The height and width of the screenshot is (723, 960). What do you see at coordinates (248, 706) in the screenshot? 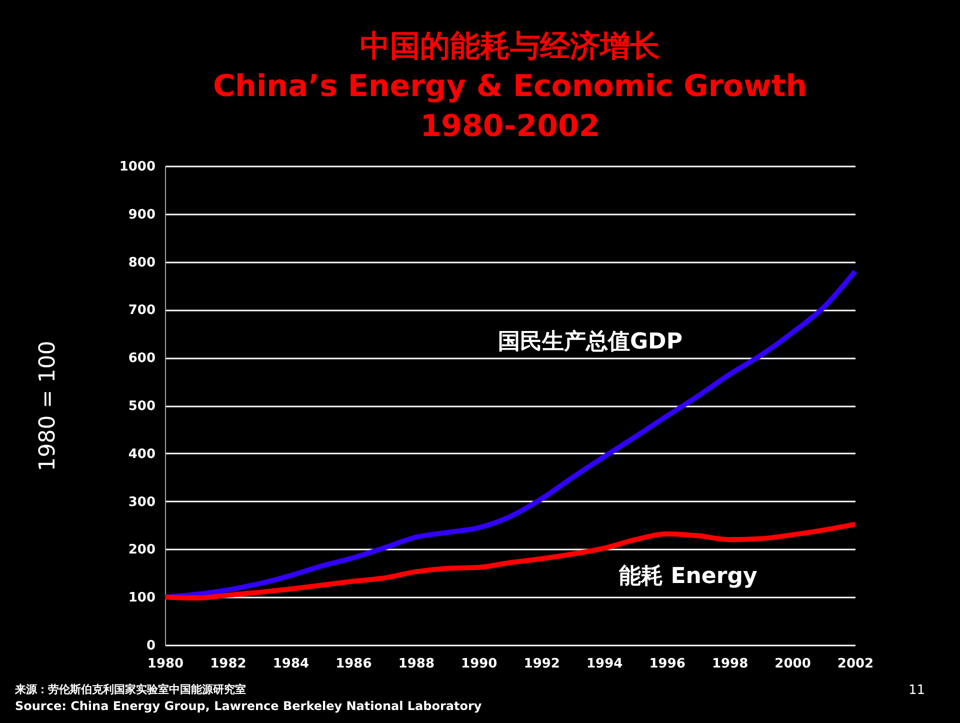
I see `source-note: Source: China Energy Group, Lawrence Berkeley National Laboratory` at bounding box center [248, 706].